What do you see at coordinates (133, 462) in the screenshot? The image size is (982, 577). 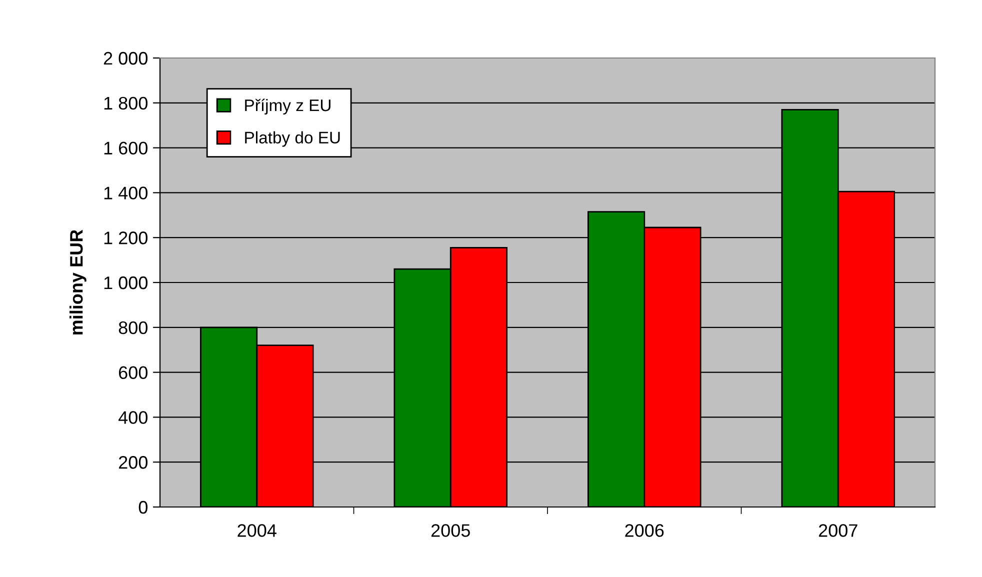 I see `y-tick-label: 200` at bounding box center [133, 462].